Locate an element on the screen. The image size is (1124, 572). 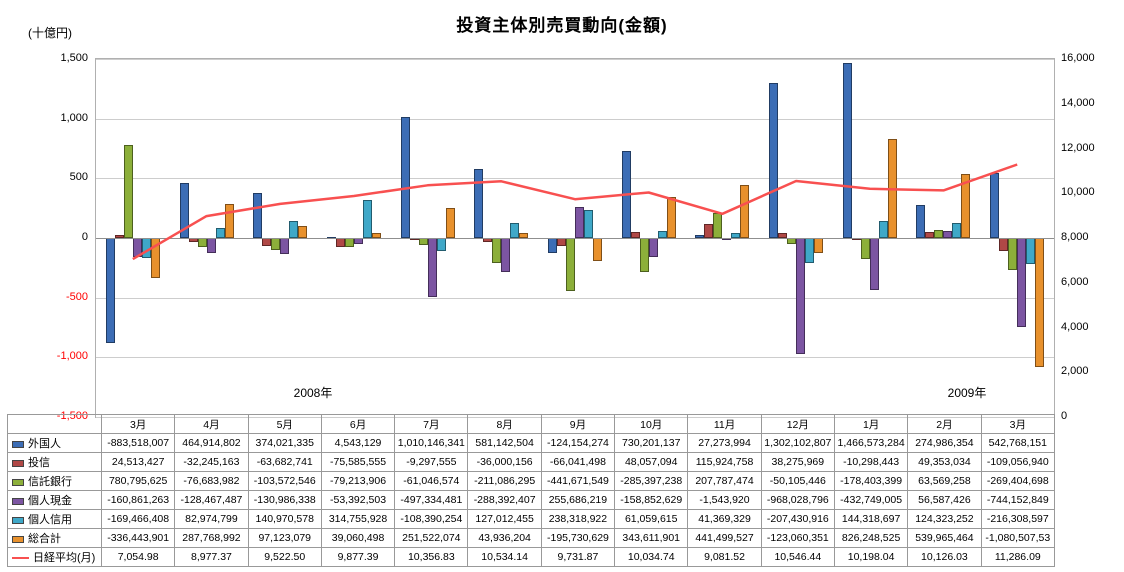
table-cell: -124,154,274 is located at coordinates (578, 443).